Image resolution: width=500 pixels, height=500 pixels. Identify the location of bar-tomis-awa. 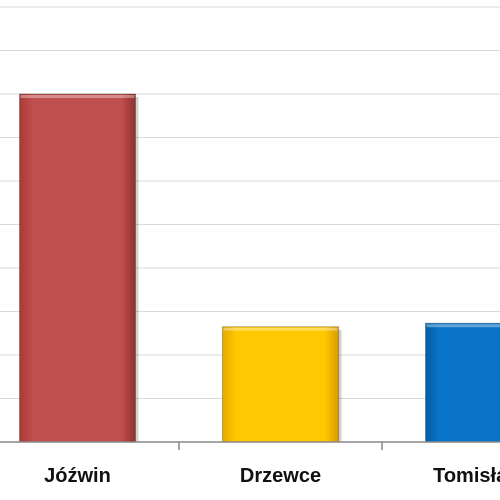
(462, 382).